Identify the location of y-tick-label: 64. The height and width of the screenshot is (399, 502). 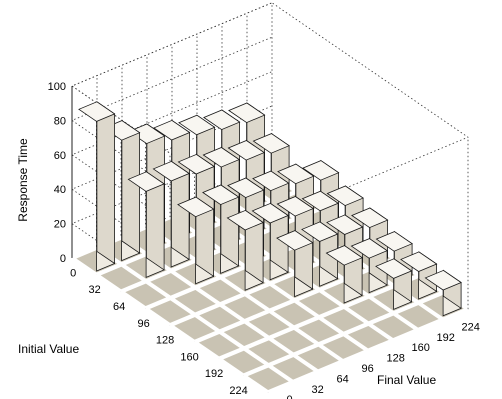
(343, 379).